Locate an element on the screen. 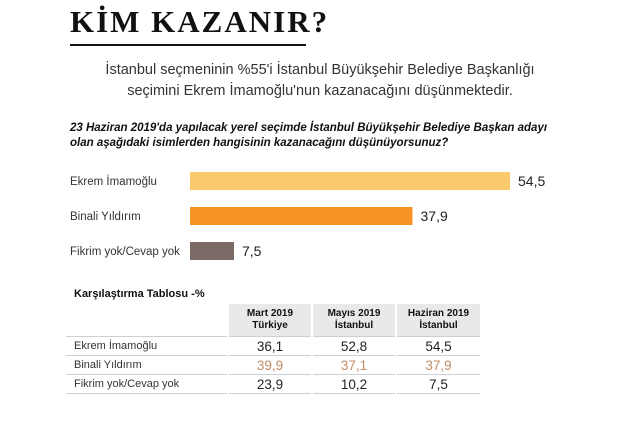 Image resolution: width=638 pixels, height=428 pixels. table-cell: 36,1 is located at coordinates (269, 346).